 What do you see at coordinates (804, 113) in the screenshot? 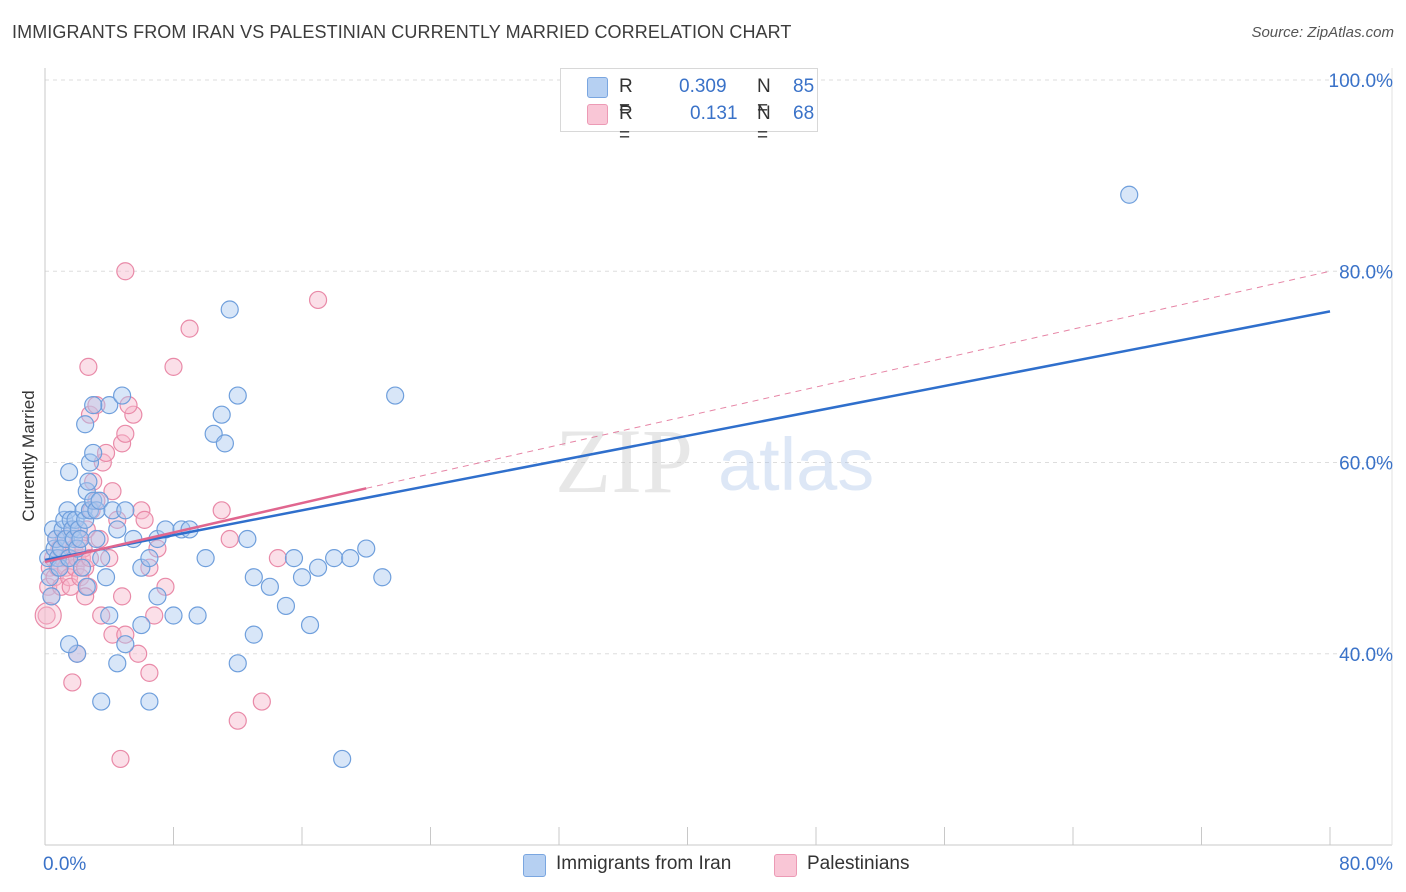
I see `legend-n-value: 68` at bounding box center [804, 113].